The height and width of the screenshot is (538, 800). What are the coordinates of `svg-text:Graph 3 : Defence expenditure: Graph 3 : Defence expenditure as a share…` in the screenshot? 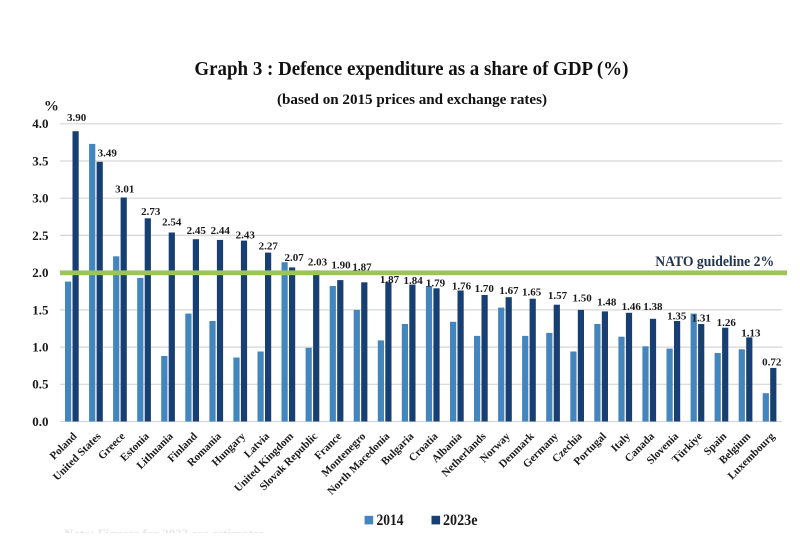 It's located at (411, 69).